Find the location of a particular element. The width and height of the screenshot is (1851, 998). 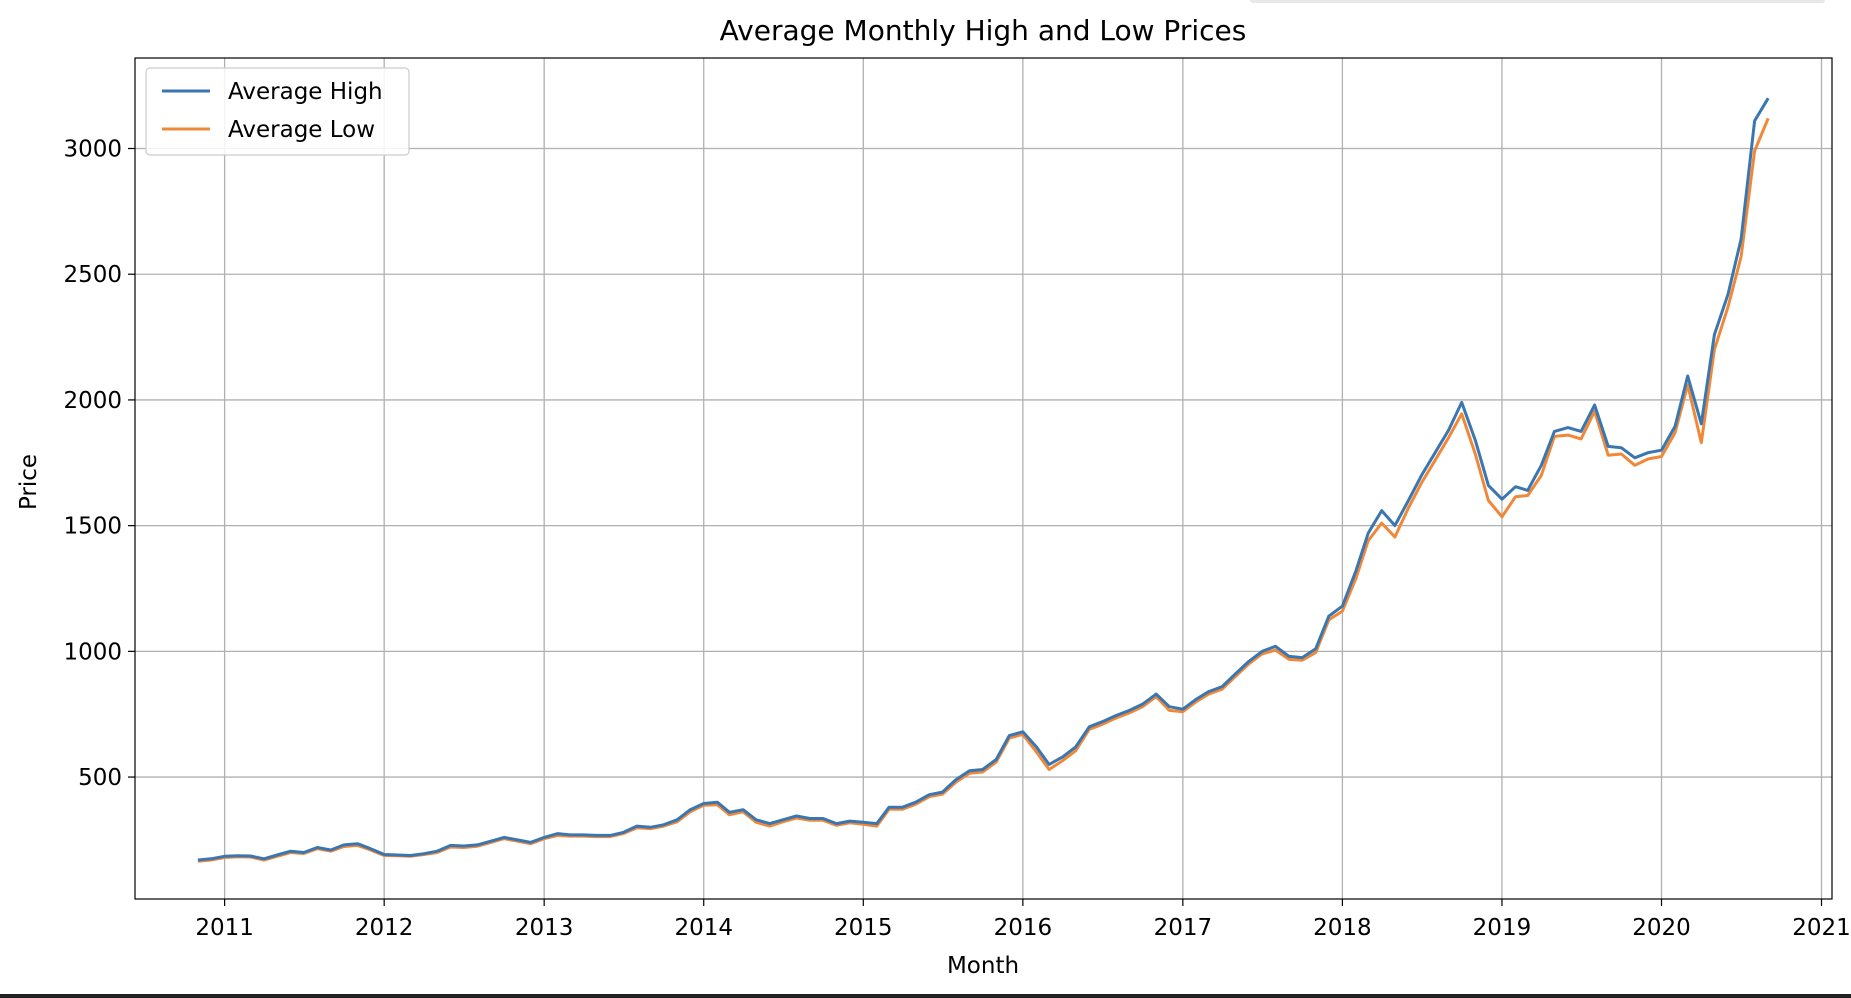

x-tick-label: 2016 is located at coordinates (1023, 928).